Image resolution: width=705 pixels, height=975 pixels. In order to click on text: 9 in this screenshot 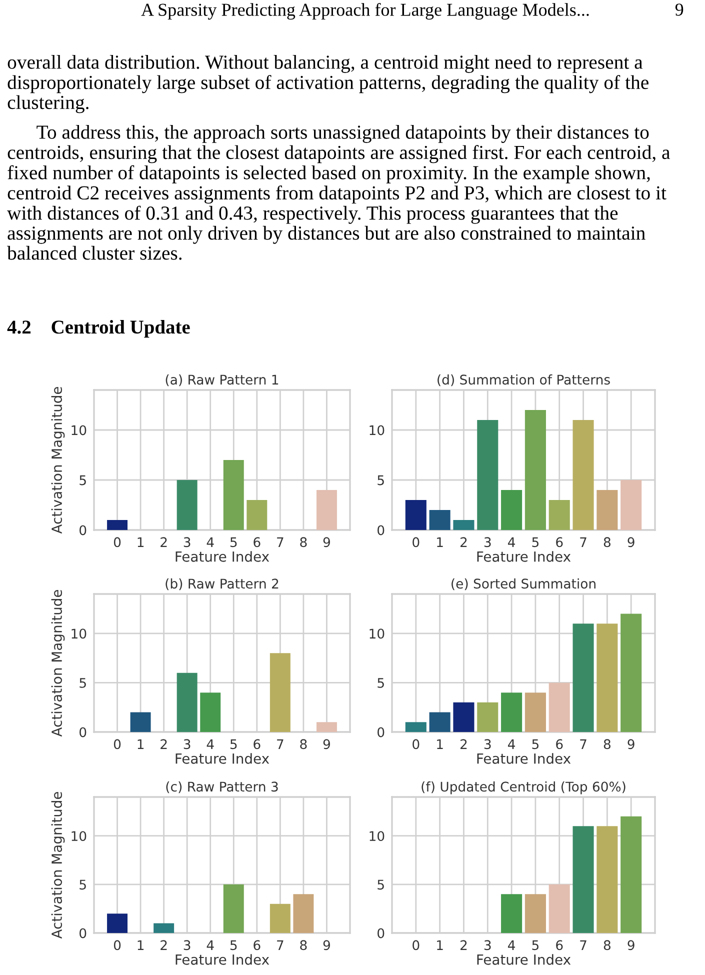, I will do `click(679, 10)`.